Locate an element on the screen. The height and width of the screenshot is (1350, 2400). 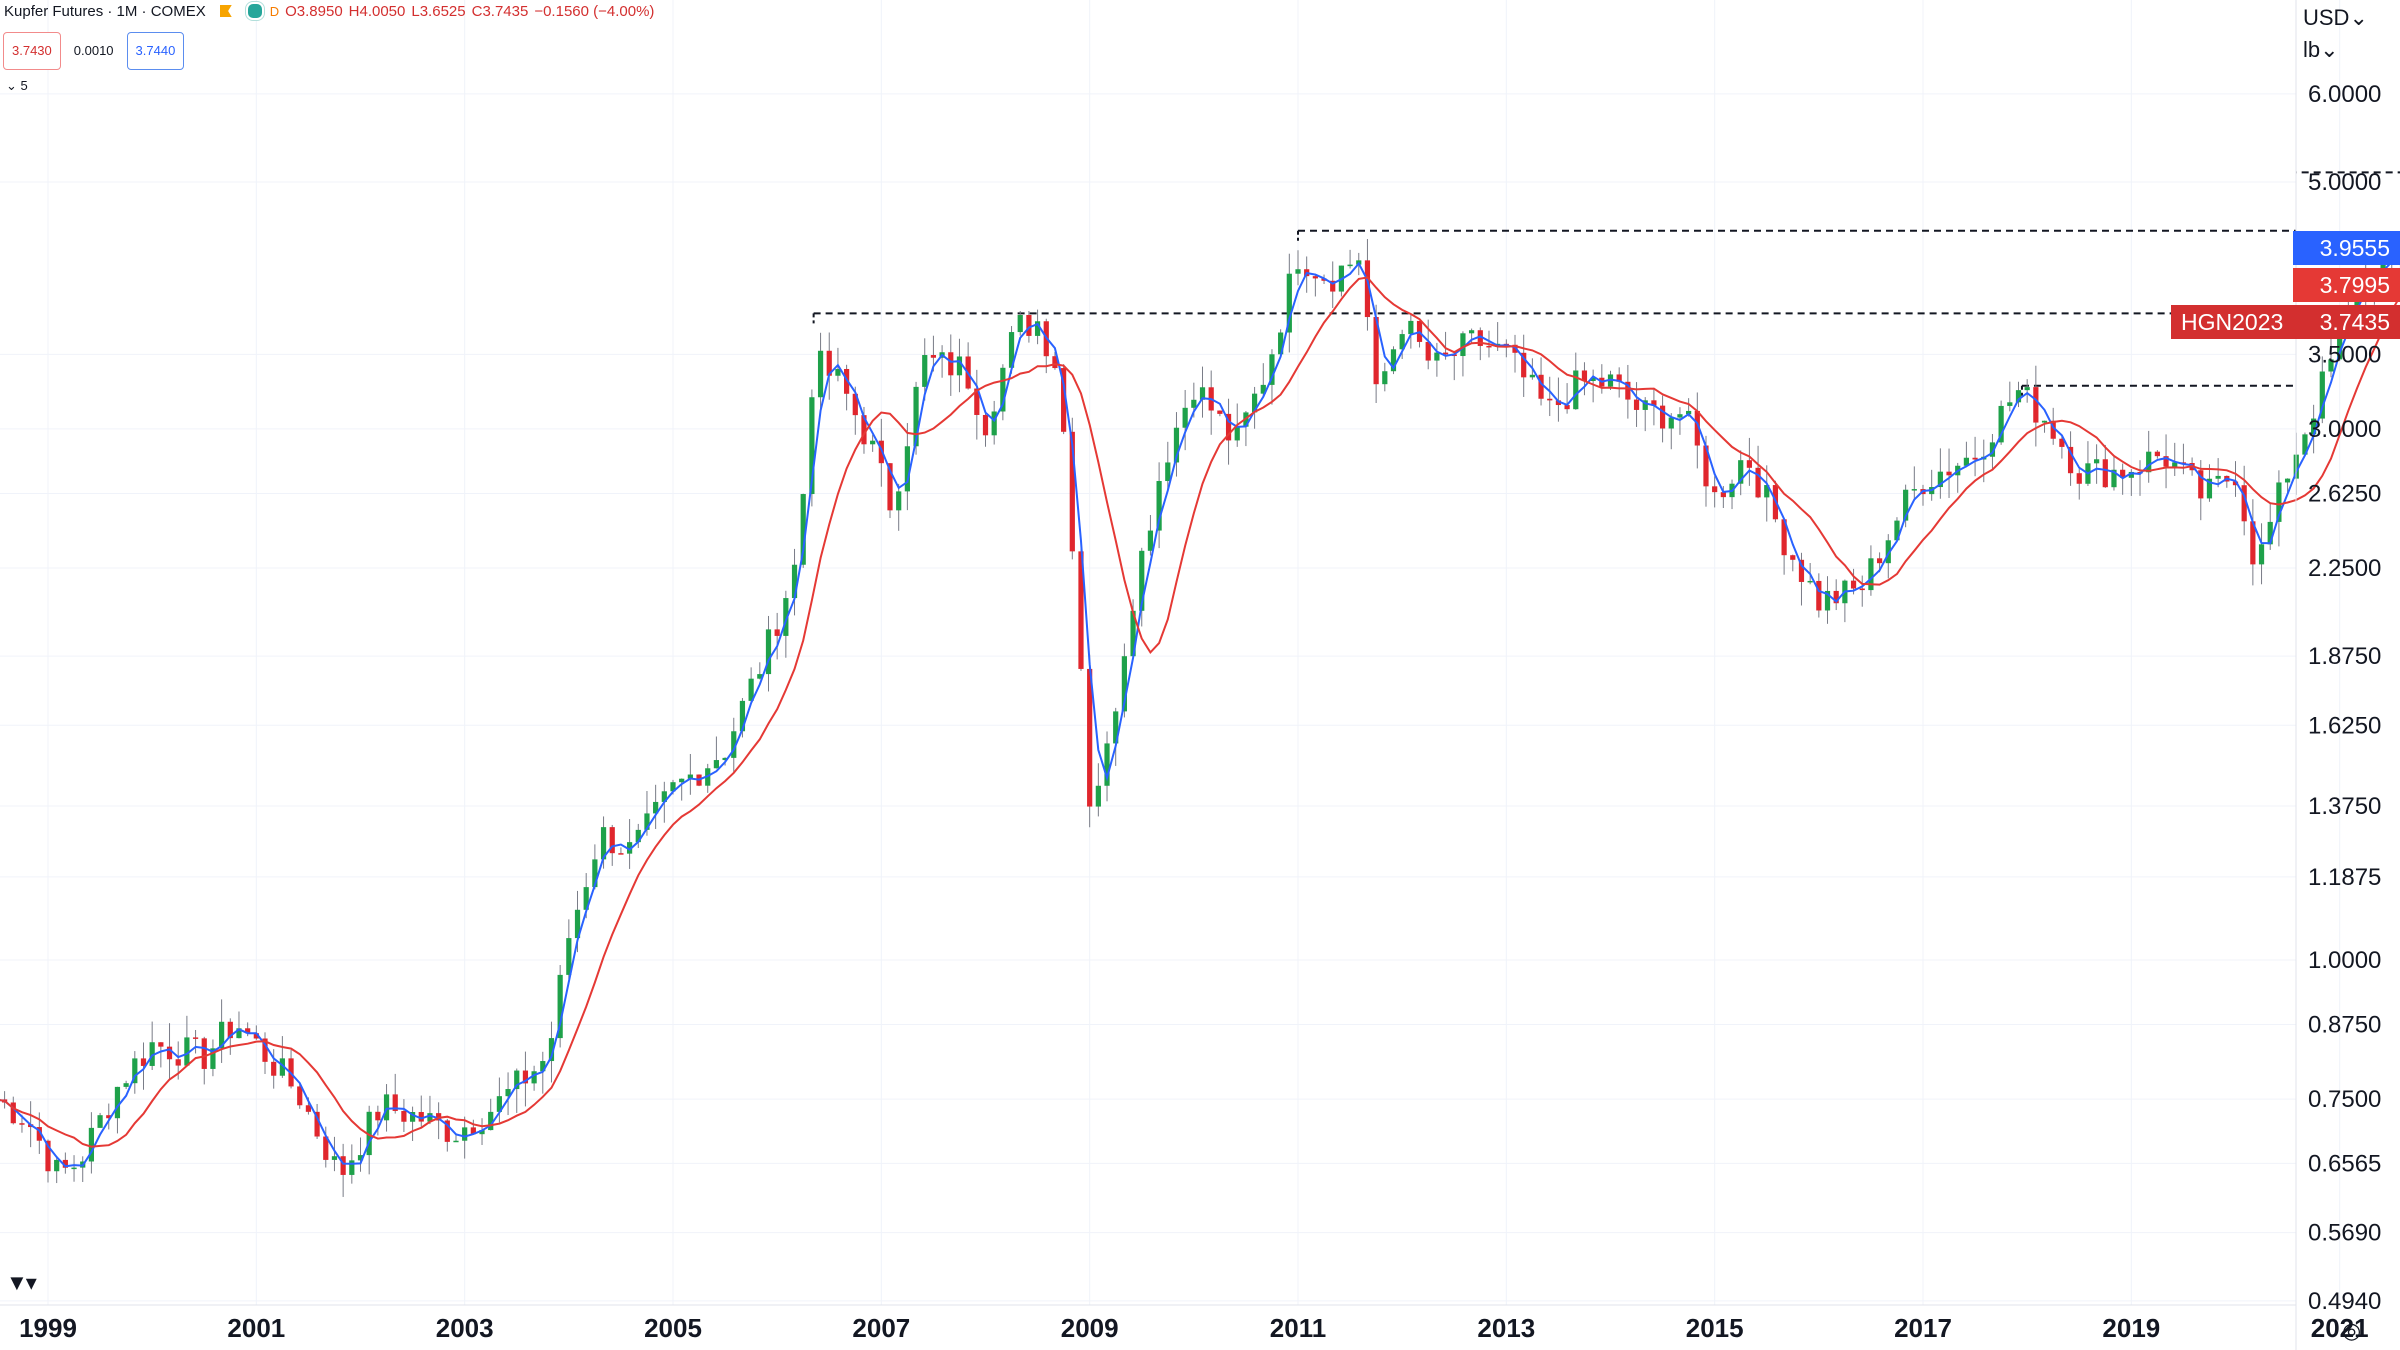
legend-open: O3.8950 is located at coordinates (314, 11).